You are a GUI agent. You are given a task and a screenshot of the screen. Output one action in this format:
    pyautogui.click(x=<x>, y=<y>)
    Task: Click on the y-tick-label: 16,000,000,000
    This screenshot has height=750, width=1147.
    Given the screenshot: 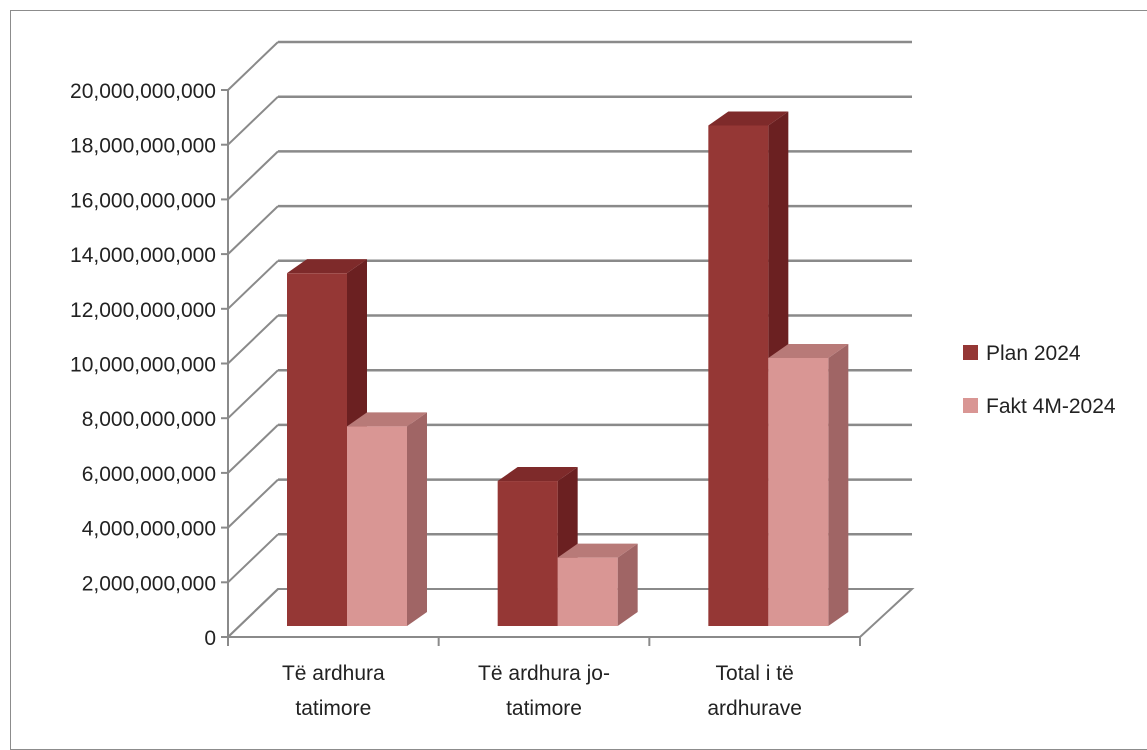 What is the action you would take?
    pyautogui.click(x=143, y=200)
    